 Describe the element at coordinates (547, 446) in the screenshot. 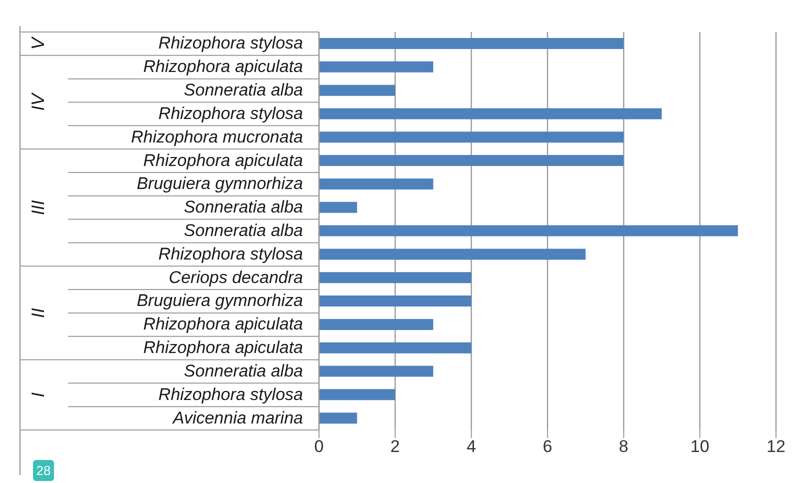

I see `x-tick-label: 6` at that location.